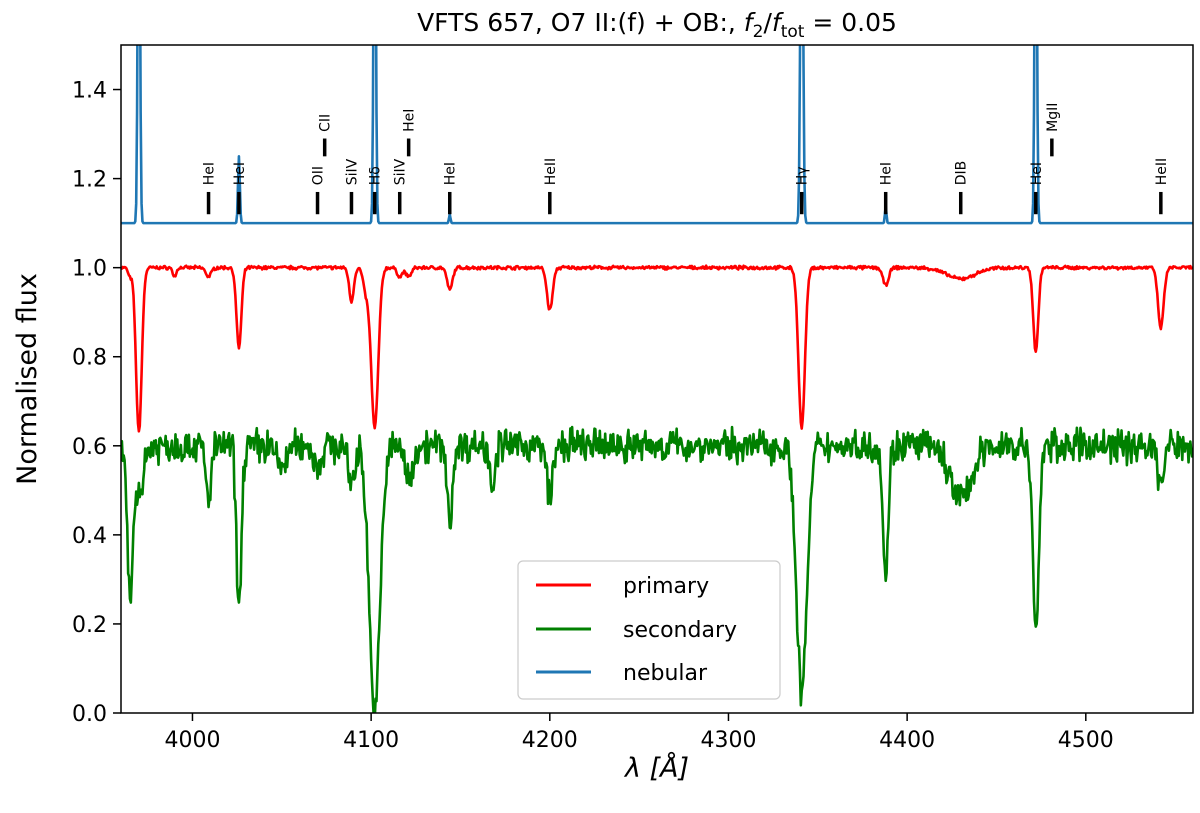 This screenshot has width=1200, height=813. Describe the element at coordinates (850, 22) in the screenshot. I see `title-suffix: = 0.05` at that location.